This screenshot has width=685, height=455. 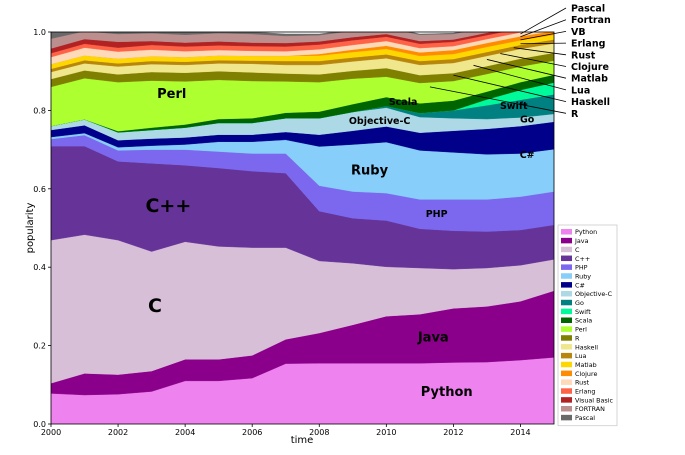 What do you see at coordinates (403, 102) in the screenshot?
I see `annotation-scala: Scala` at bounding box center [403, 102].